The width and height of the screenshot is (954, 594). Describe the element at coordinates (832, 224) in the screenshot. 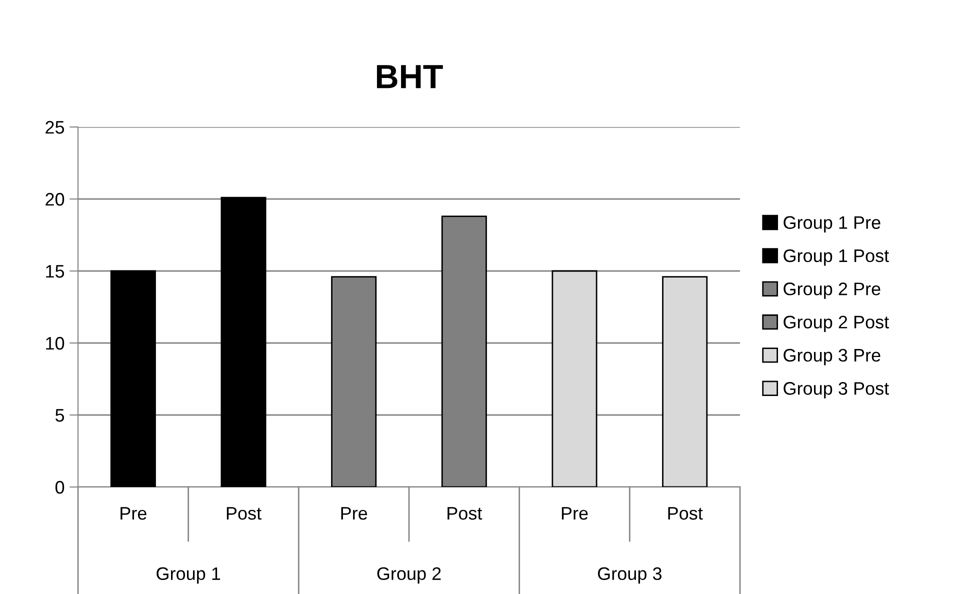

I see `legend-label: Group 1 Pre` at that location.